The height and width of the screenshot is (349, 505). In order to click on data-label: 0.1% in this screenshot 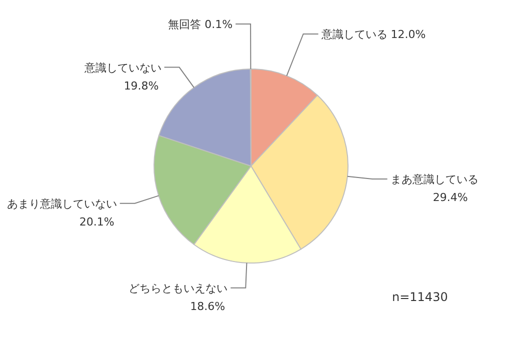, I will do `click(218, 24)`.